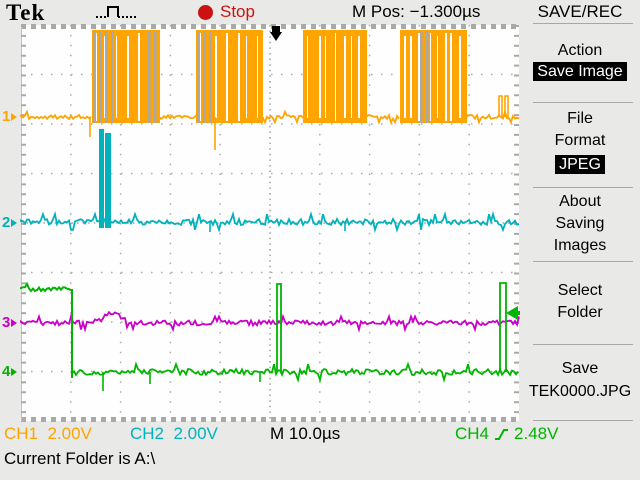 Image resolution: width=640 pixels, height=480 pixels. I want to click on ch1-marker-number: 1, so click(6, 116).